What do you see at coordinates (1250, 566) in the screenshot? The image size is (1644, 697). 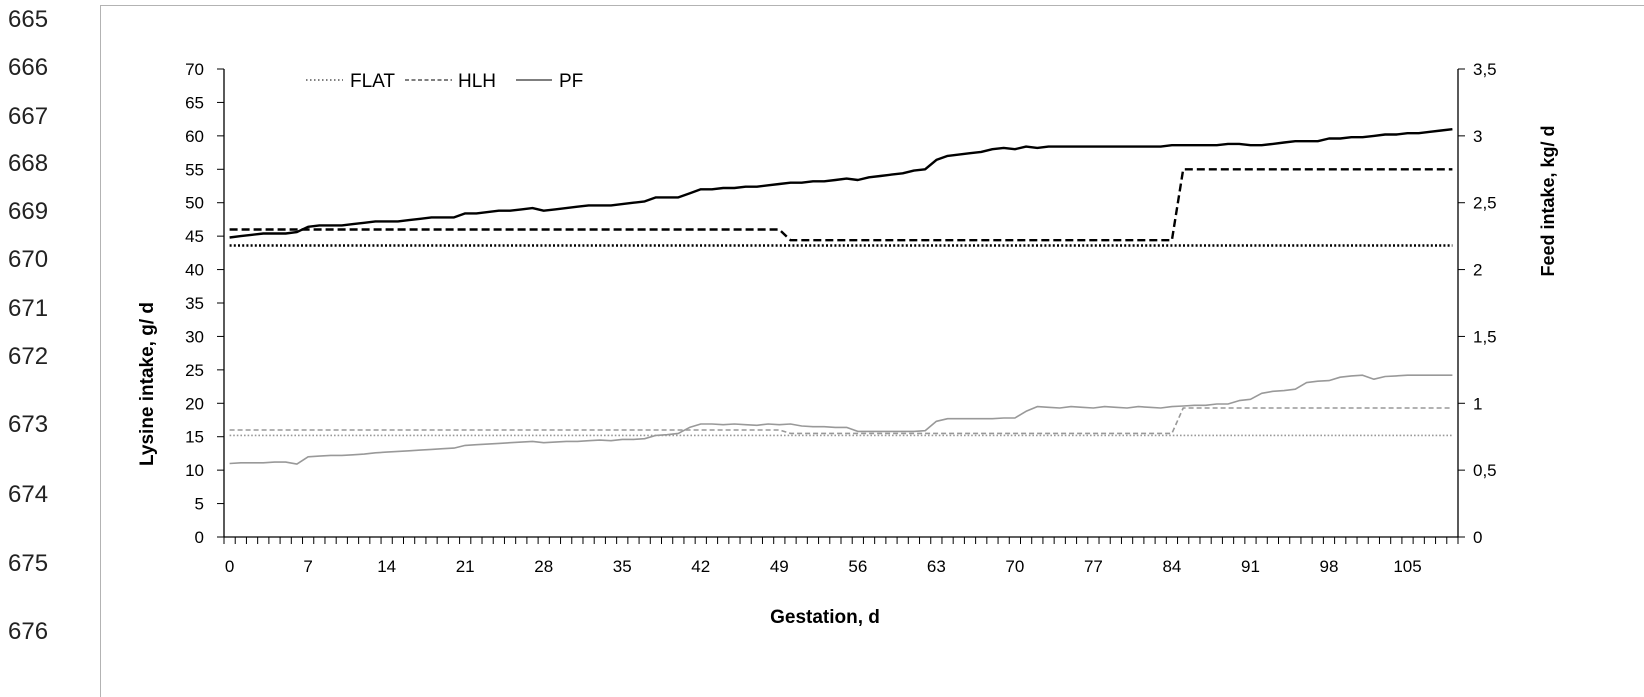 I see `x-tick-label: 91` at bounding box center [1250, 566].